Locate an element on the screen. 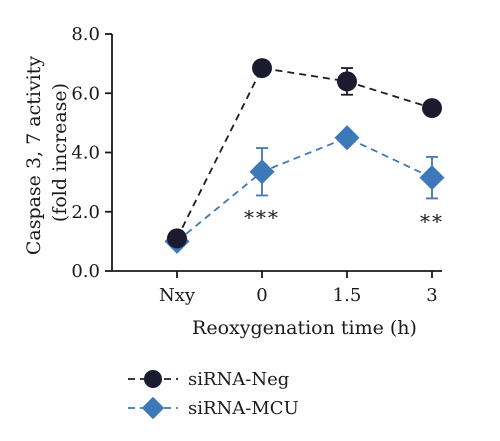 This screenshot has width=500, height=441. significance-annotation: ** is located at coordinates (432, 222).